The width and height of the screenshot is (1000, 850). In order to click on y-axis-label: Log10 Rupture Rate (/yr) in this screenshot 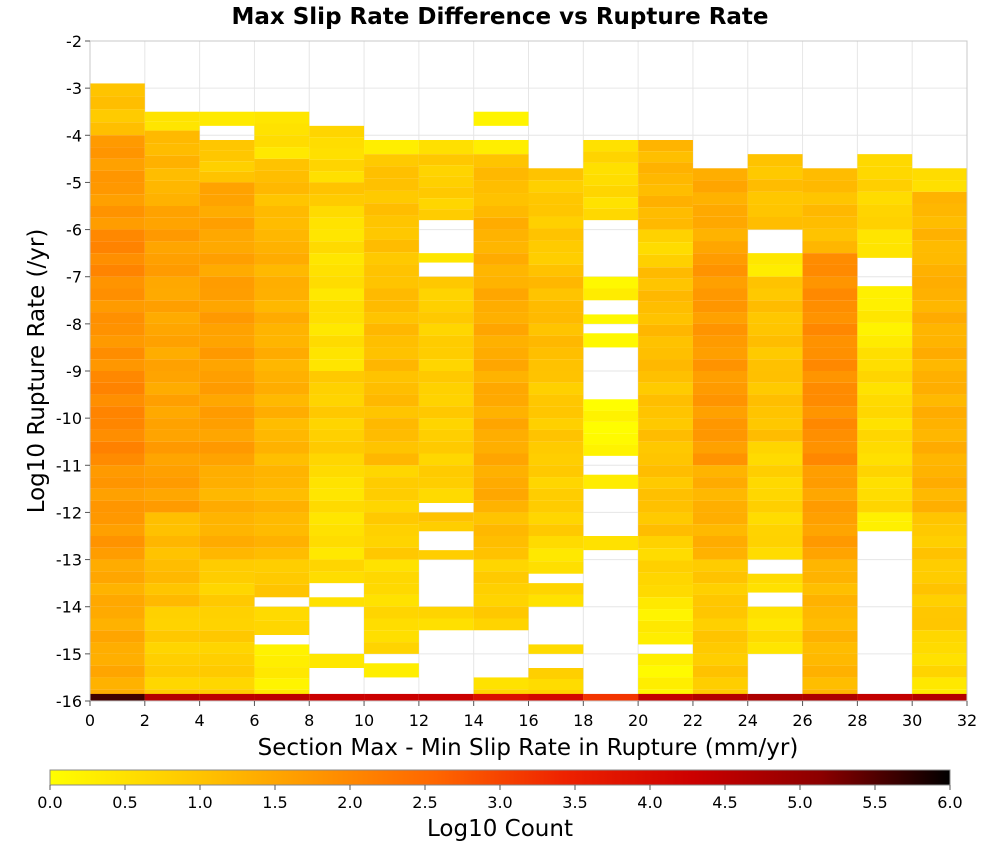, I will do `click(37, 371)`.